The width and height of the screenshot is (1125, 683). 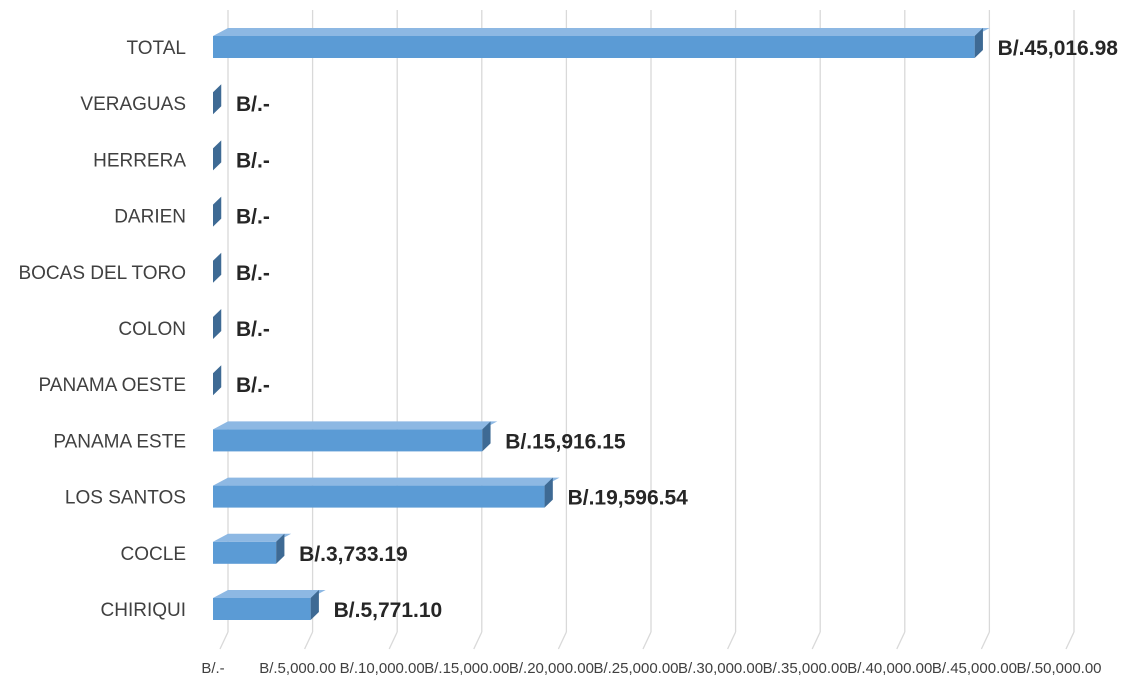 I want to click on data-label: B/.5,771.10, so click(x=388, y=610).